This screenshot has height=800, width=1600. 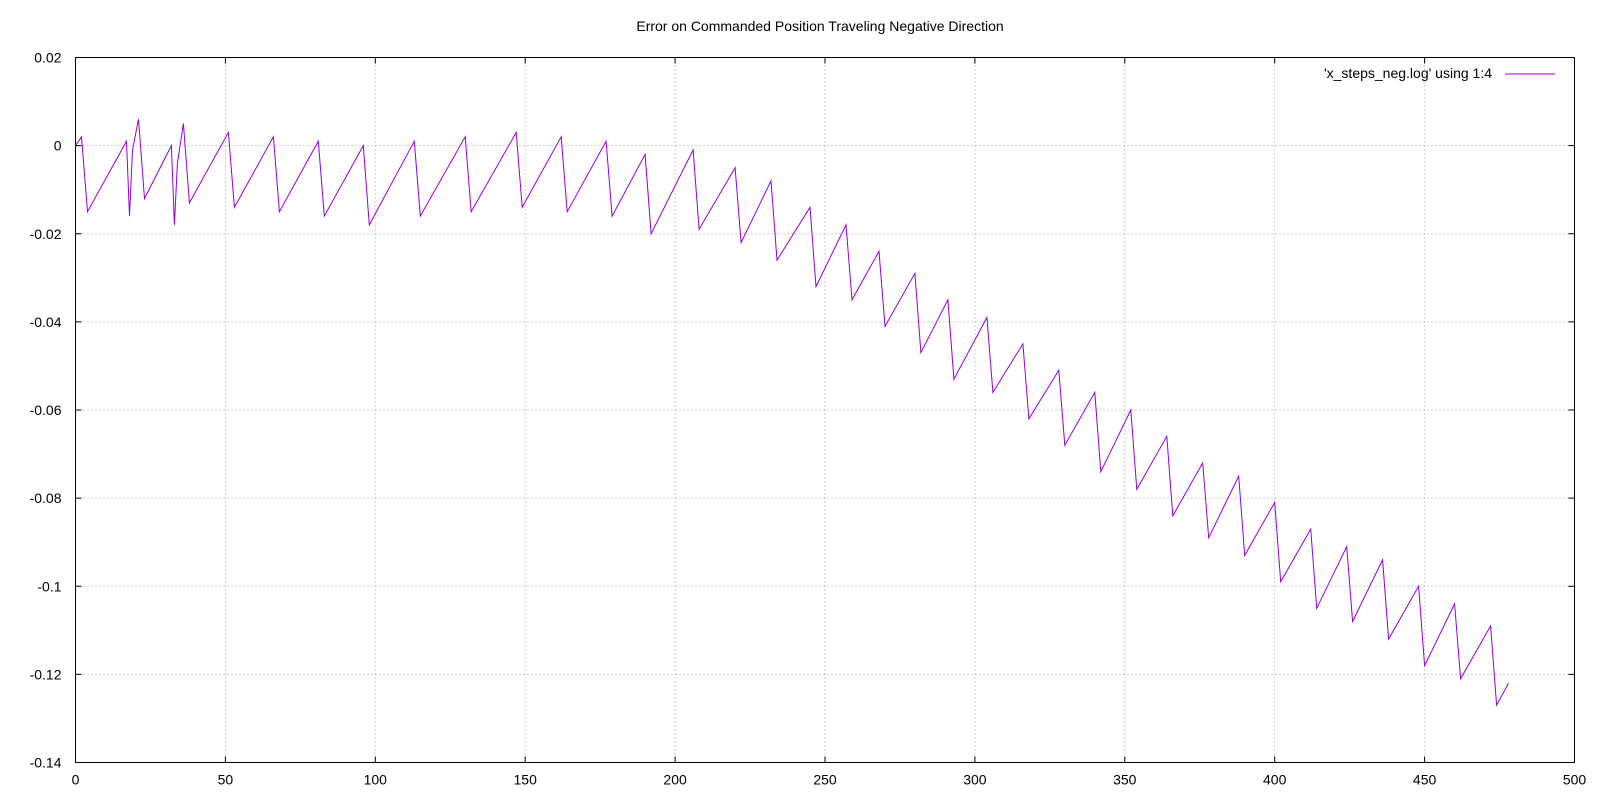 What do you see at coordinates (46, 322) in the screenshot?
I see `y-tick-label: -0.04` at bounding box center [46, 322].